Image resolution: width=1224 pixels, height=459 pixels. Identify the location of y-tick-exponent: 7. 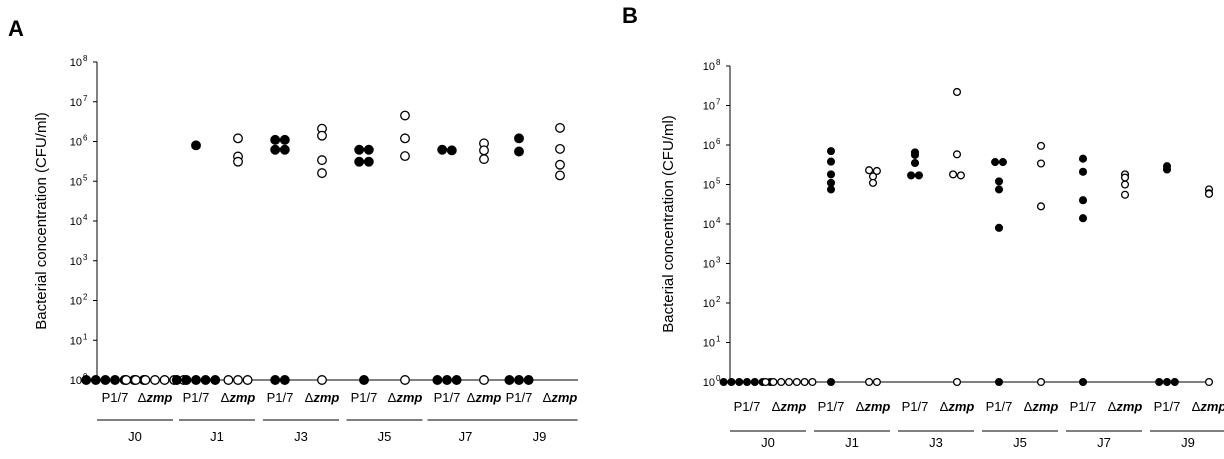
(718, 102).